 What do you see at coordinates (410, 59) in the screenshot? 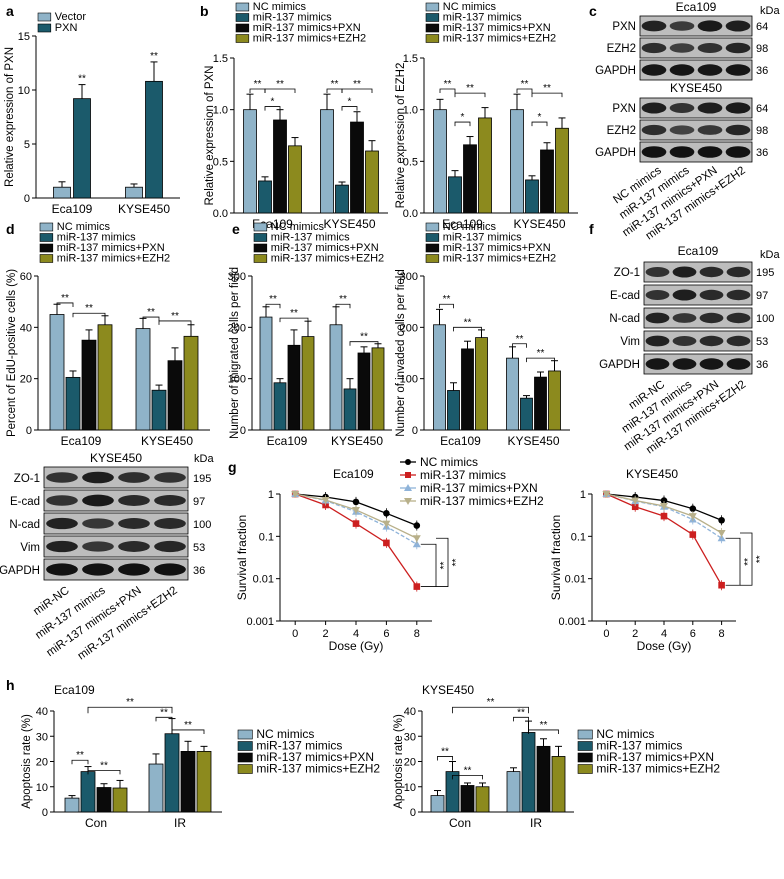
I see `y-tick-label: 1.5` at bounding box center [410, 59].